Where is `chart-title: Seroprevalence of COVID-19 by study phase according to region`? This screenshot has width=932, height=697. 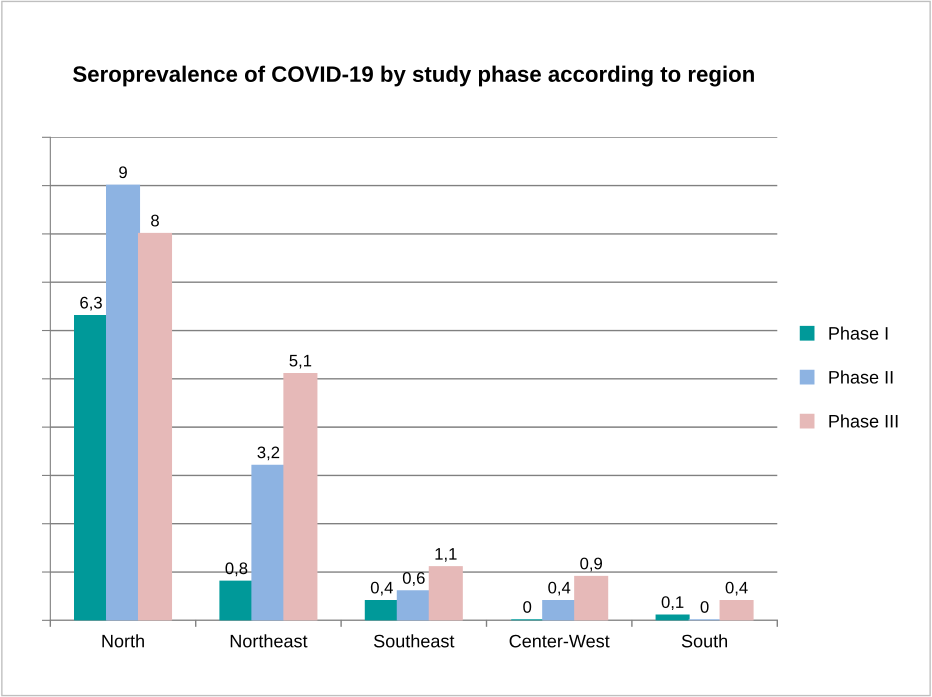
chart-title: Seroprevalence of COVID-19 by study phase according to region is located at coordinates (413, 76).